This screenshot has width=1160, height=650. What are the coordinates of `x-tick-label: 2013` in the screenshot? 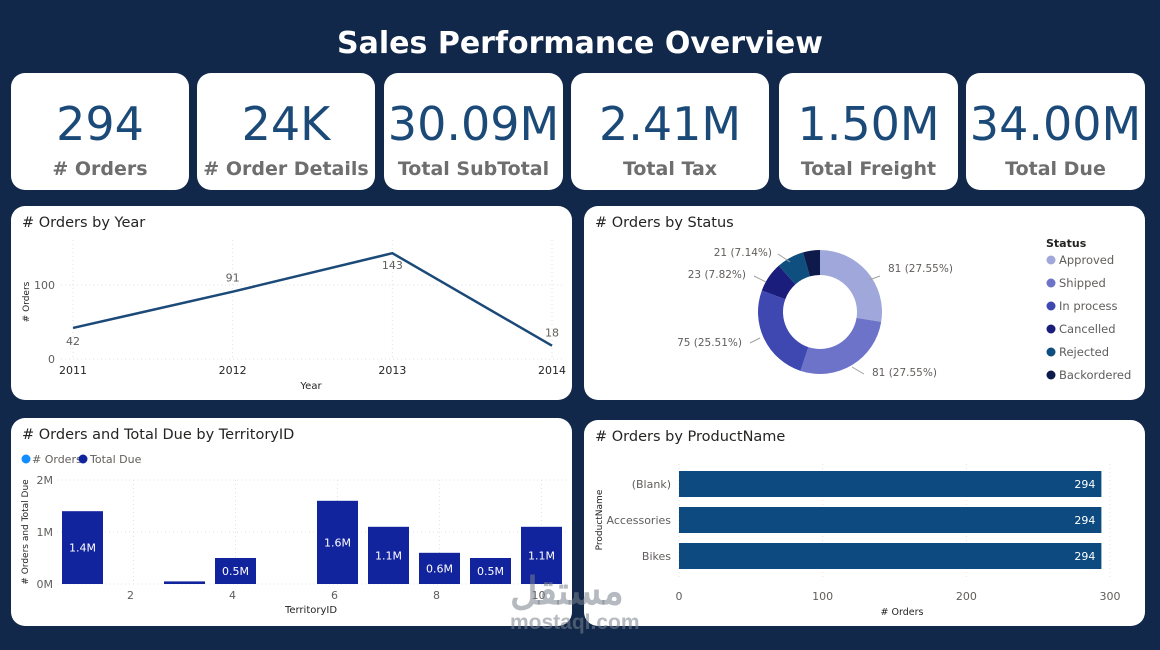 It's located at (392, 370).